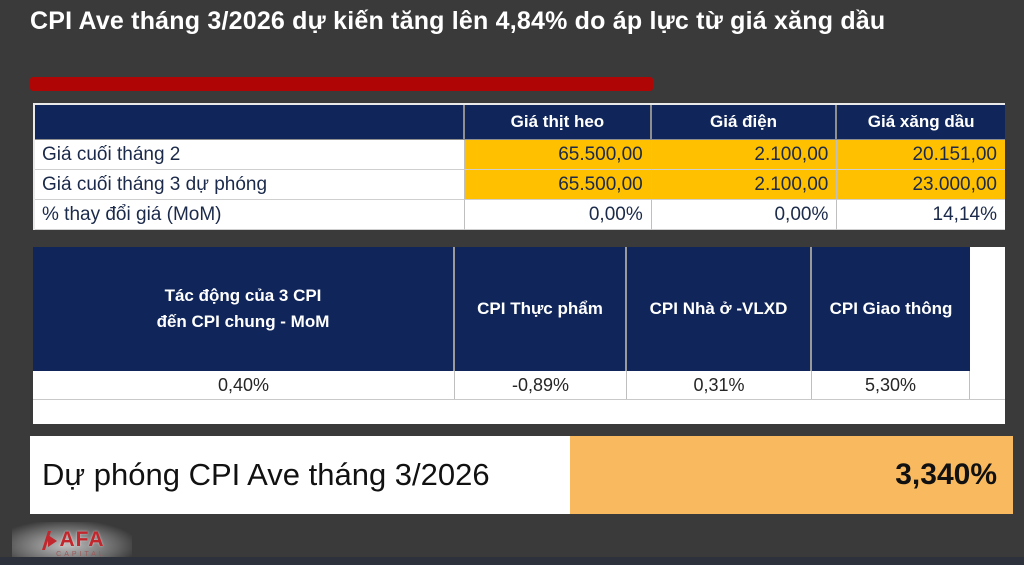  I want to click on title-underline-bar, so click(341, 84).